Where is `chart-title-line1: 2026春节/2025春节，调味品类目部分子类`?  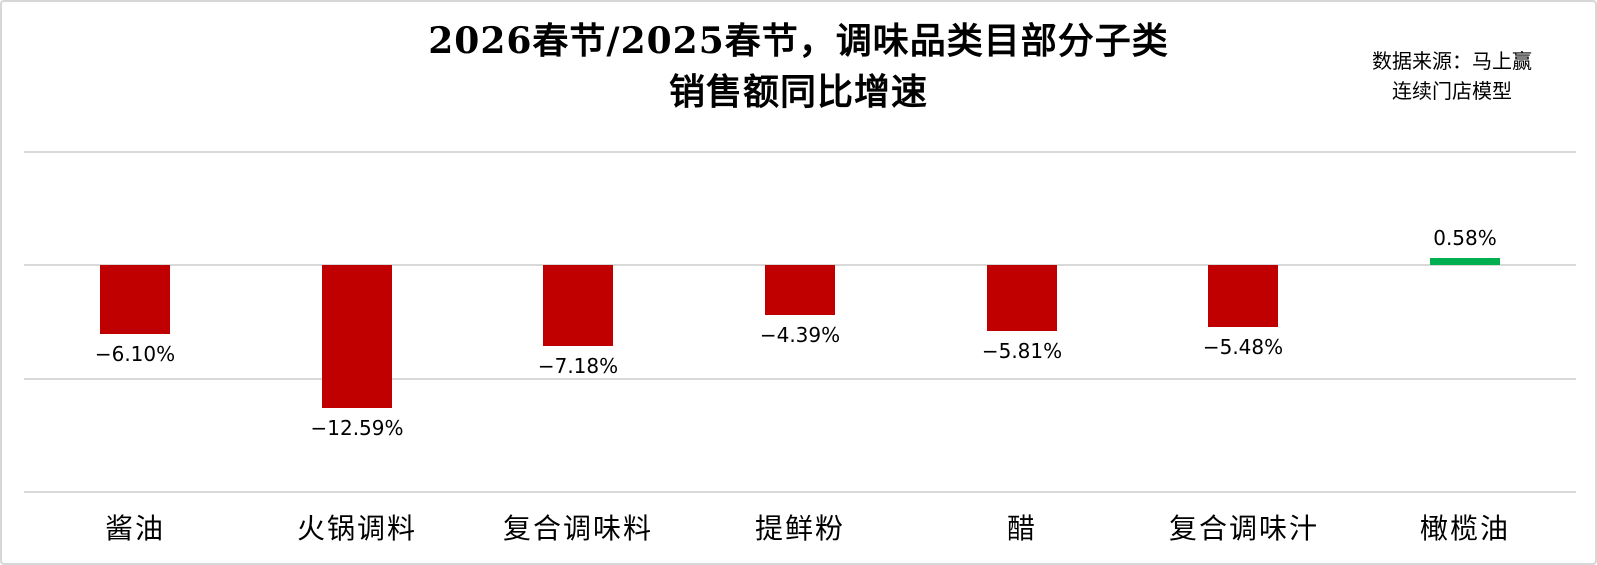
chart-title-line1: 2026春节/2025春节，调味品类目部分子类 is located at coordinates (798, 41).